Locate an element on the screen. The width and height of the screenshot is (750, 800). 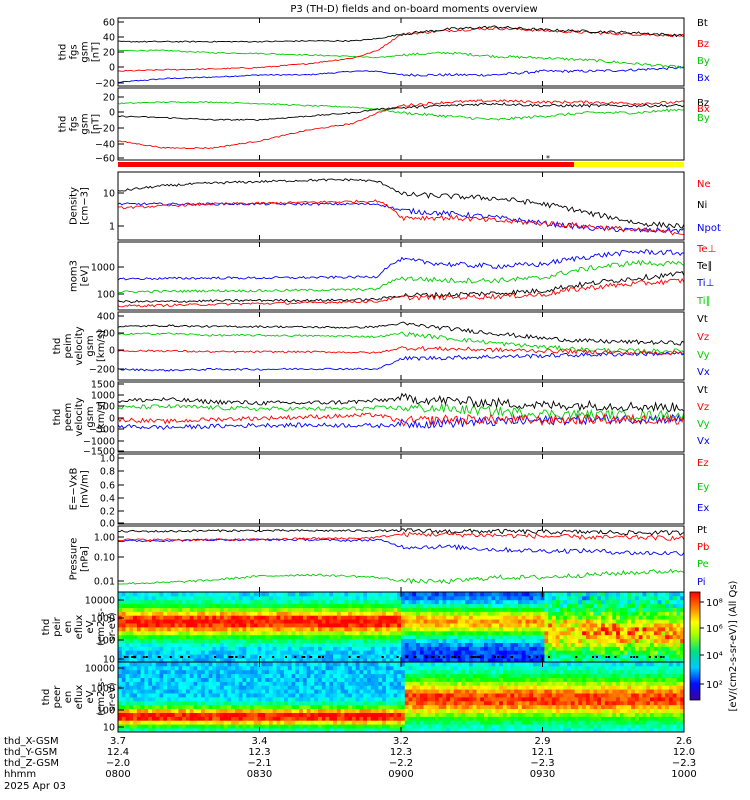
series-line-Bt is located at coordinates (401, 34).